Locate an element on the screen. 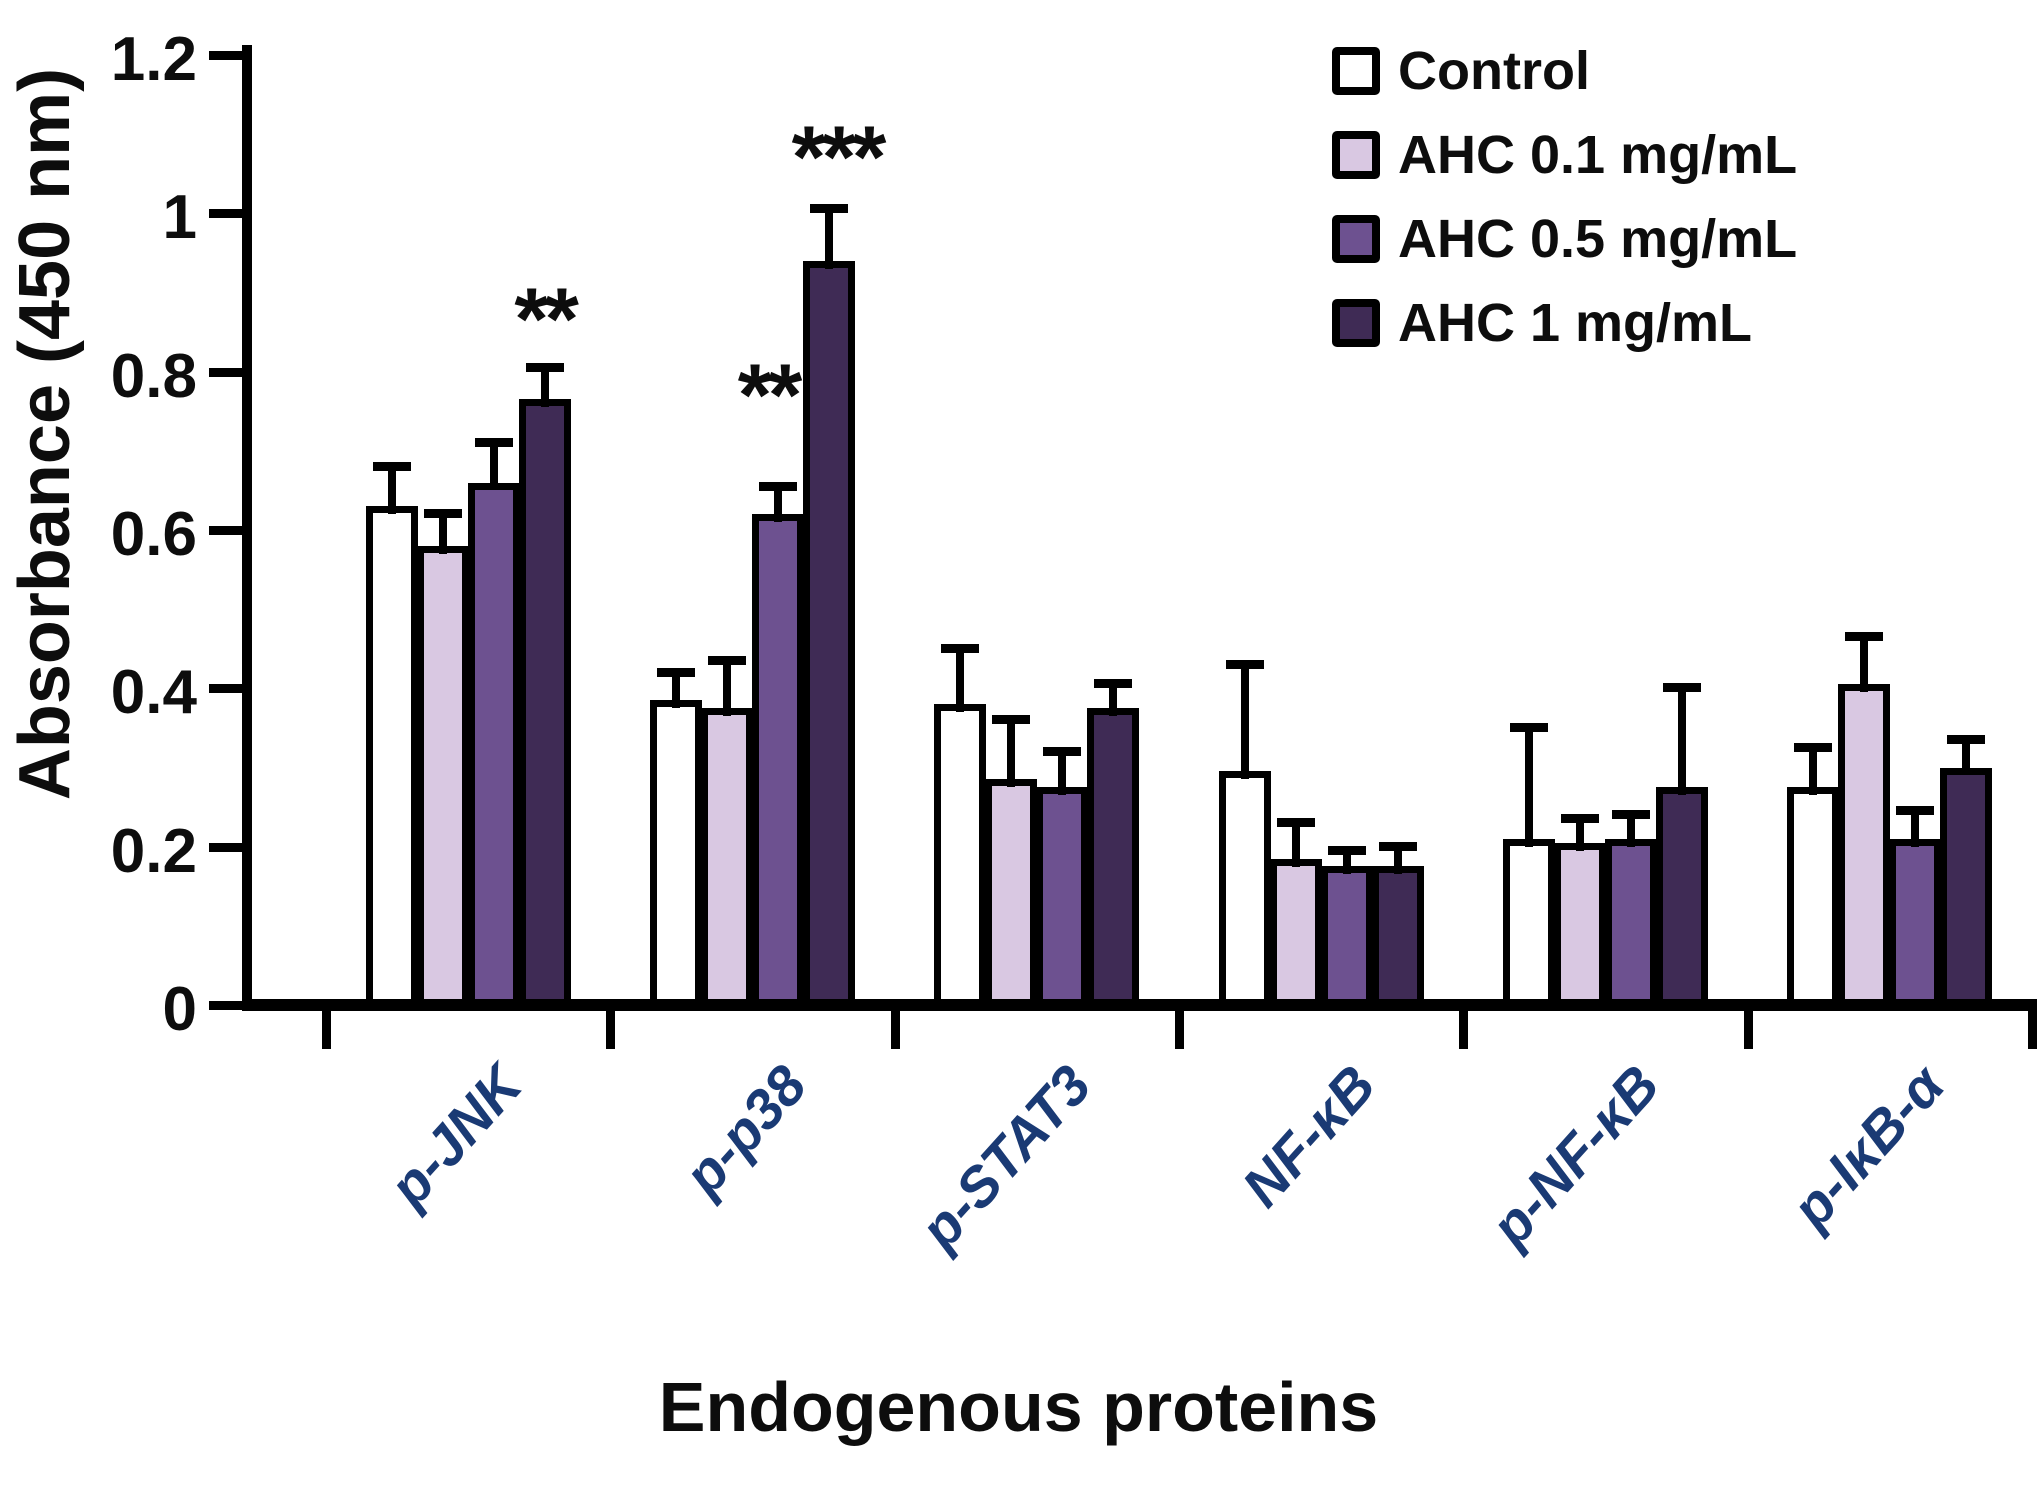 Image resolution: width=2037 pixels, height=1488 pixels. legend-item: Control is located at coordinates (1564, 71).